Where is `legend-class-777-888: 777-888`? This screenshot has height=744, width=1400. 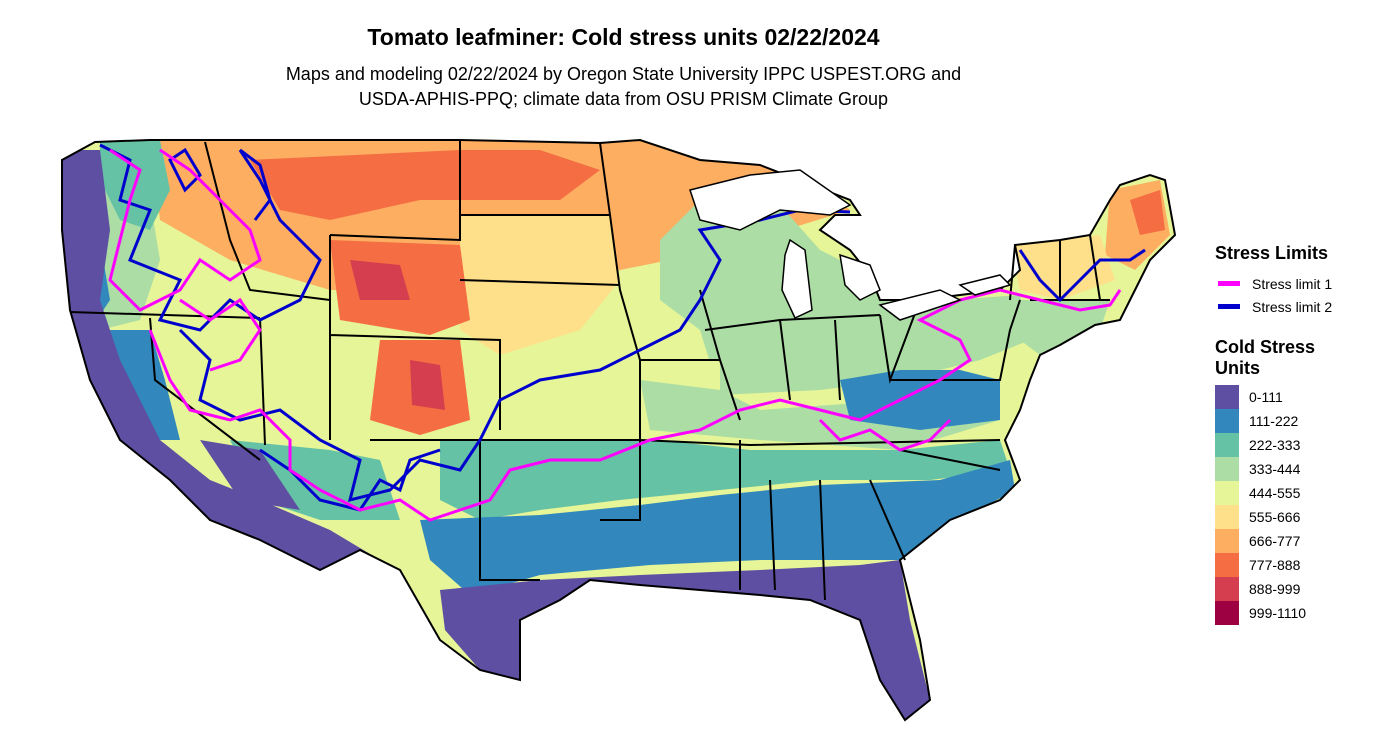
legend-class-777-888: 777-888 is located at coordinates (1273, 565).